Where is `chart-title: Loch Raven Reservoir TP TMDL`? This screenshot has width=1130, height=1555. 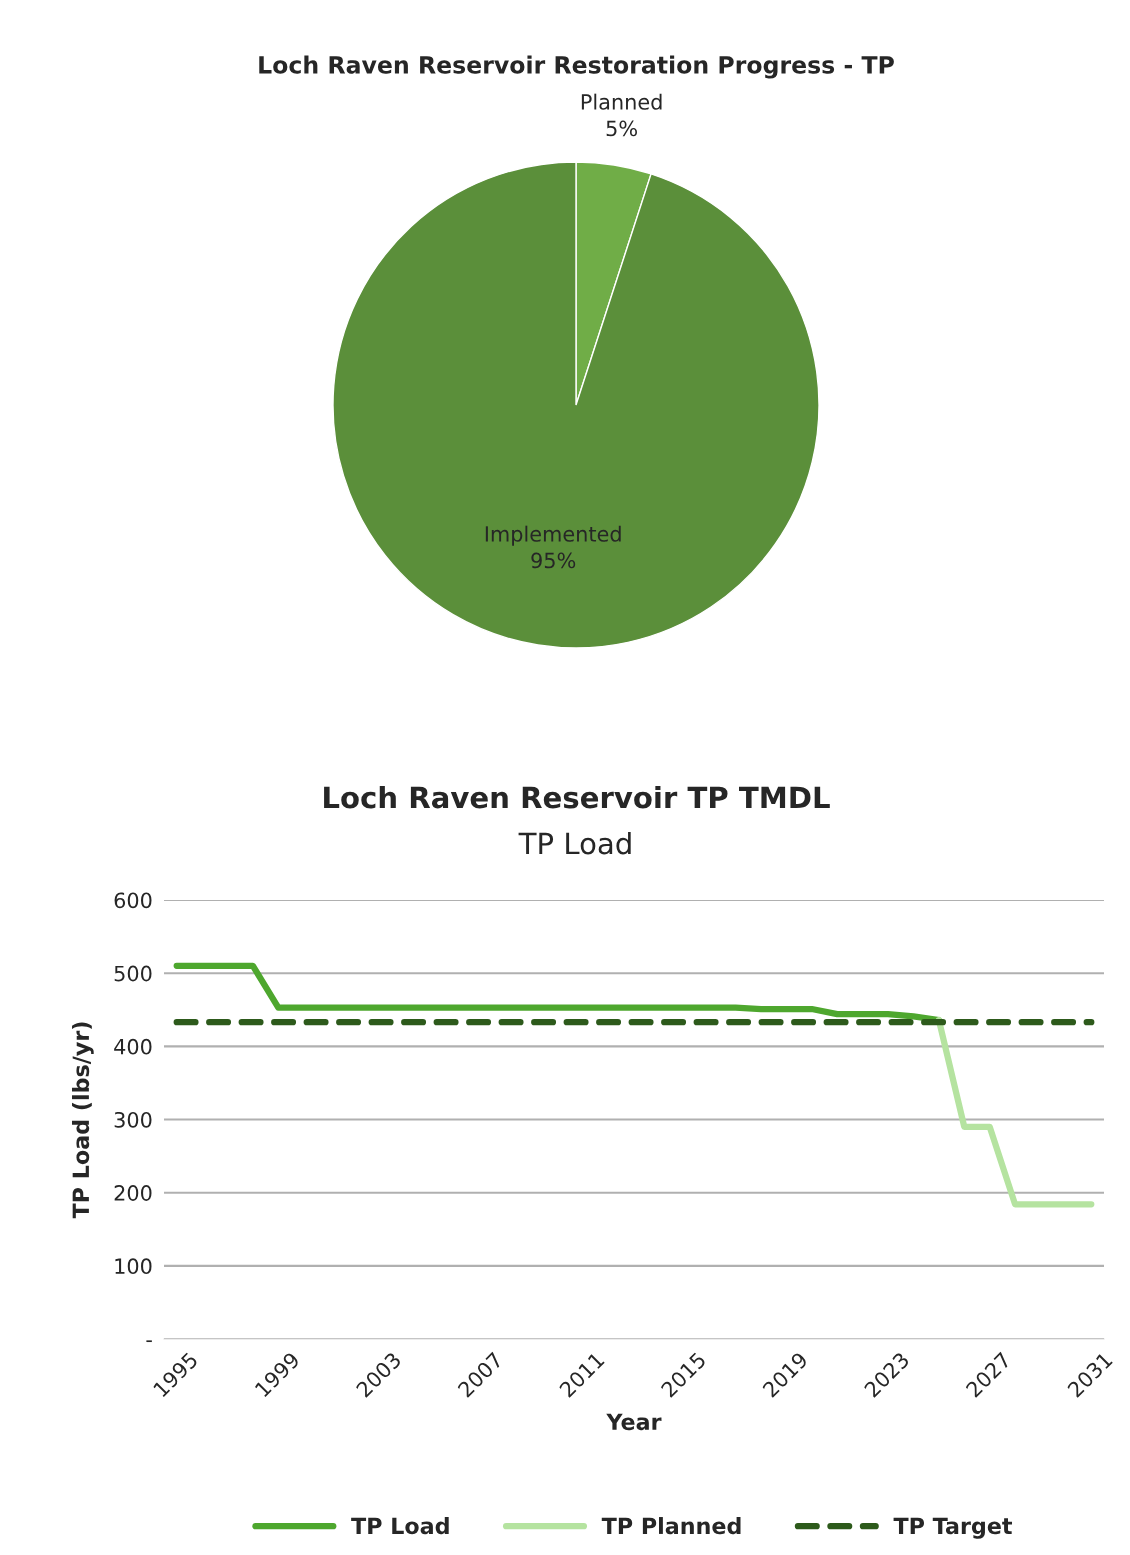 chart-title: Loch Raven Reservoir TP TMDL is located at coordinates (577, 797).